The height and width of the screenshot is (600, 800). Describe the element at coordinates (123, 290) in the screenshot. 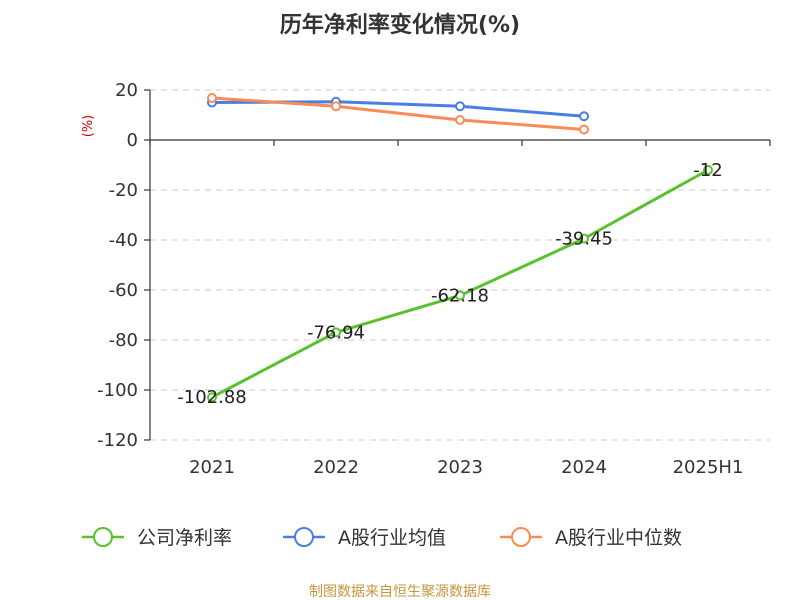

I see `y-tick-label: -60` at that location.